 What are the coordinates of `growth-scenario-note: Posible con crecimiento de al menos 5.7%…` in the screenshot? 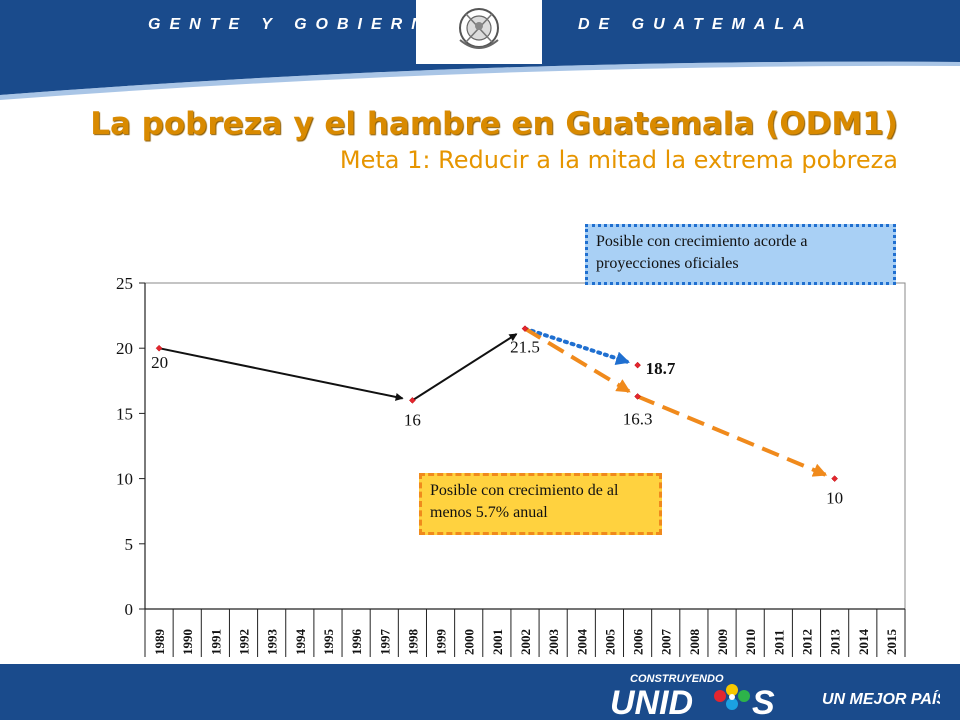 It's located at (540, 504).